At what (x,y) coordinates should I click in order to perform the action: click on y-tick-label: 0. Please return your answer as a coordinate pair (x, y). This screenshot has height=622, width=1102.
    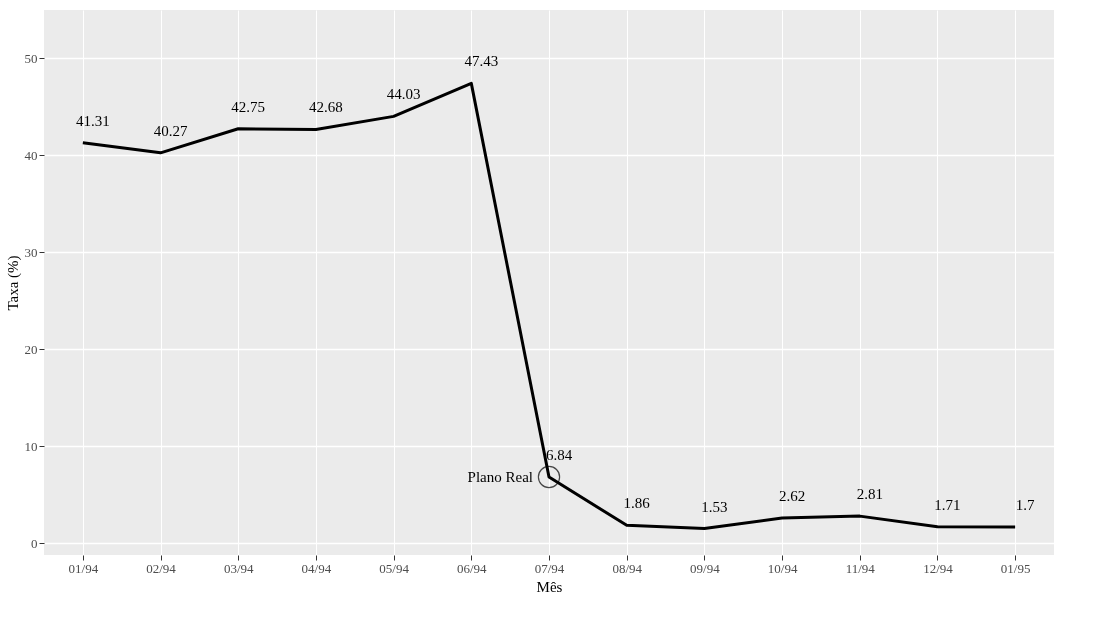
    Looking at the image, I should click on (34, 543).